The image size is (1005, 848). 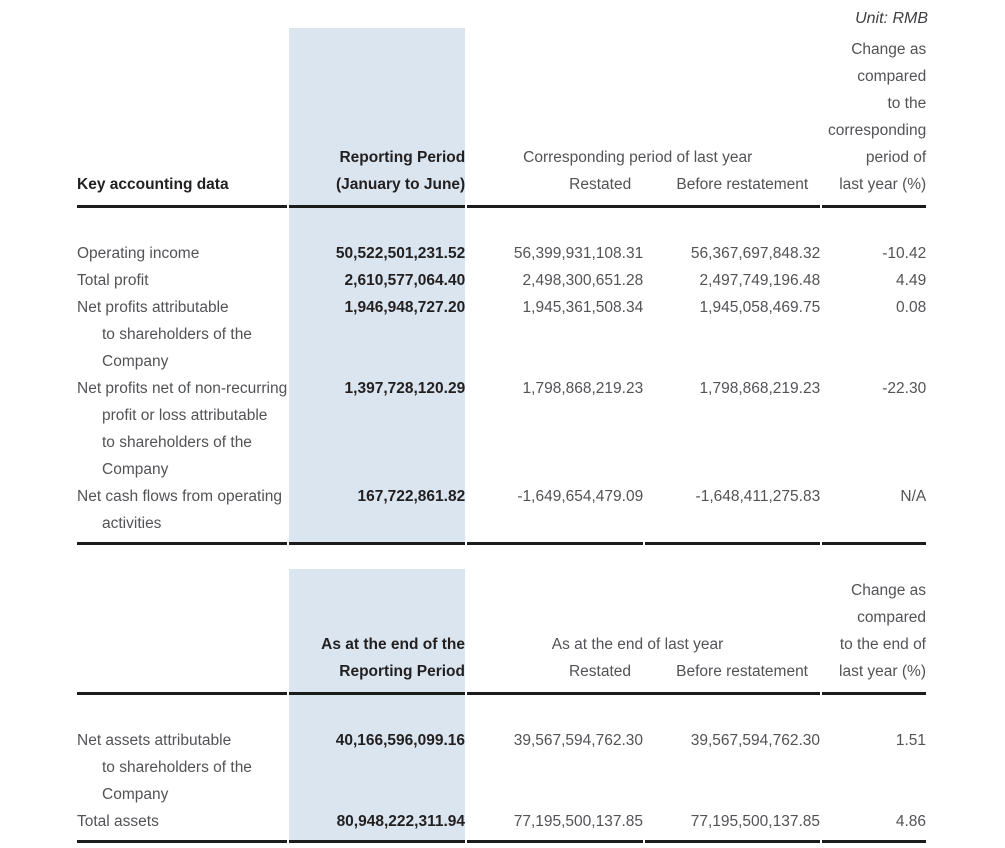 I want to click on value-restated: 56,399,931,108.31, so click(x=578, y=253).